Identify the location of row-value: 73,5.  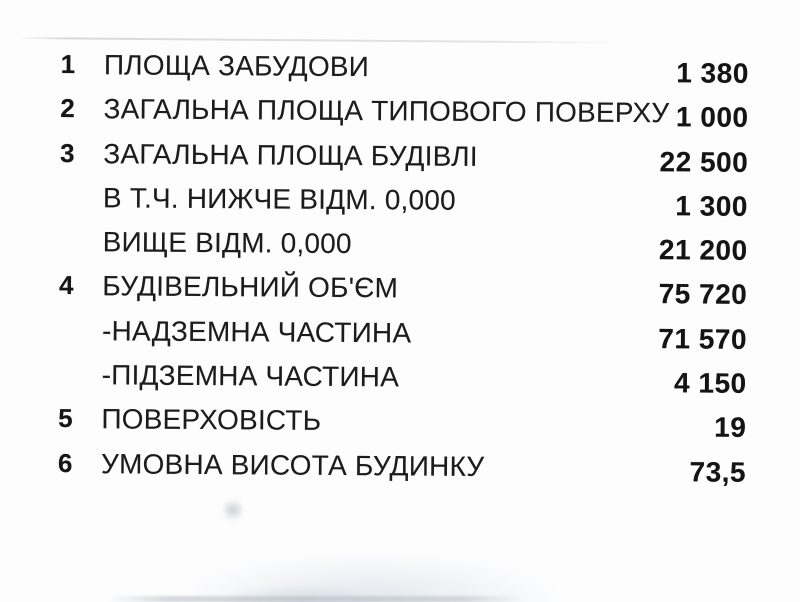
(718, 472).